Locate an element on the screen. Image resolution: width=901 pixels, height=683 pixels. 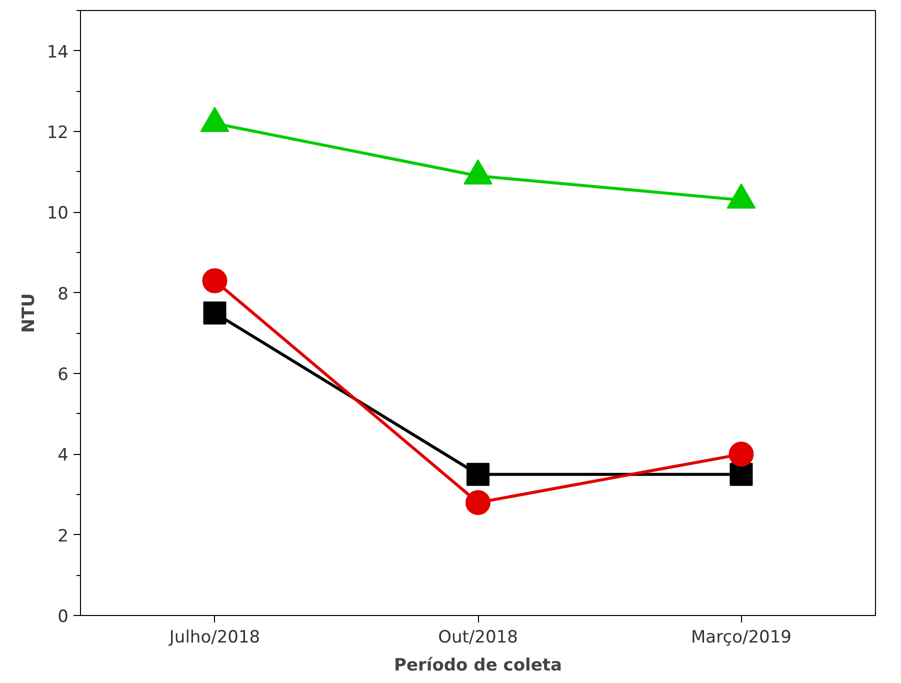
y-tick-label: 6 is located at coordinates (63, 375).